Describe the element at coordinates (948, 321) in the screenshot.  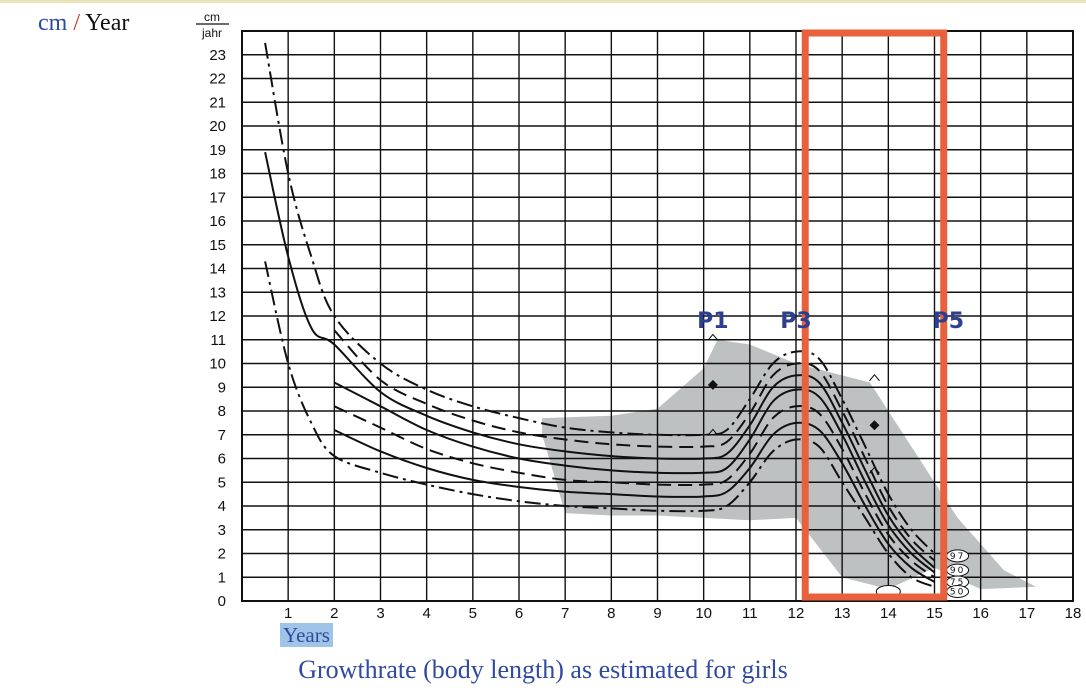
I see `stage-label-P5: P5` at that location.